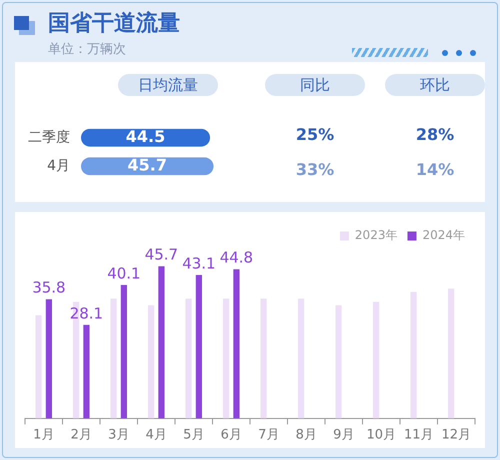 The image size is (500, 460). I want to click on x-tick-label: 12月, so click(456, 435).